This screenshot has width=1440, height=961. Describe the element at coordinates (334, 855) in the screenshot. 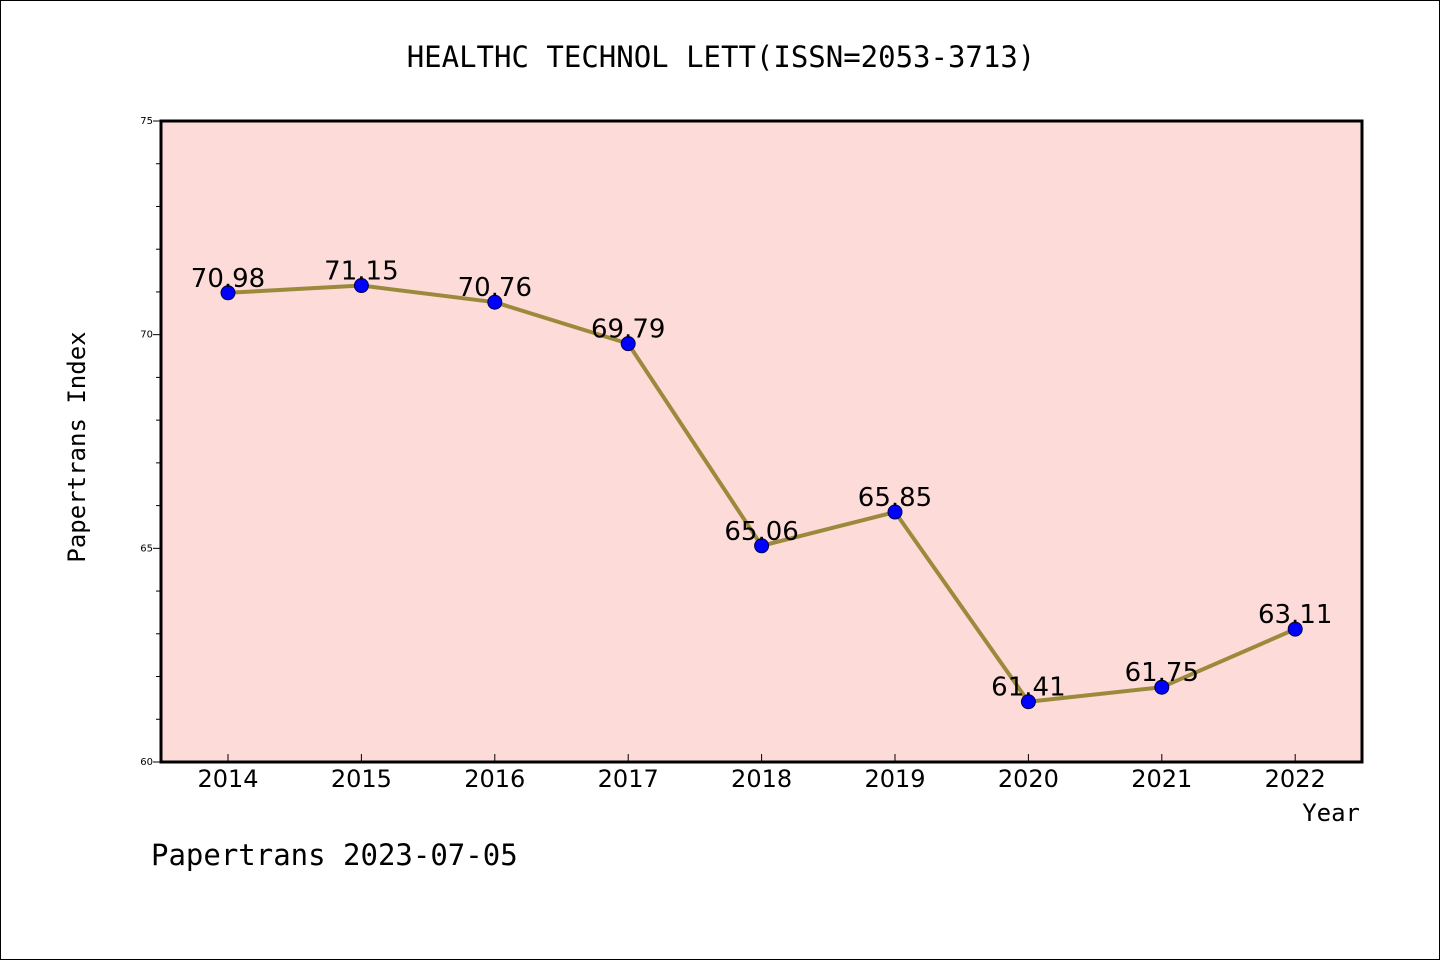

I see `footer-credit: Papertrans 2023-07-05` at that location.